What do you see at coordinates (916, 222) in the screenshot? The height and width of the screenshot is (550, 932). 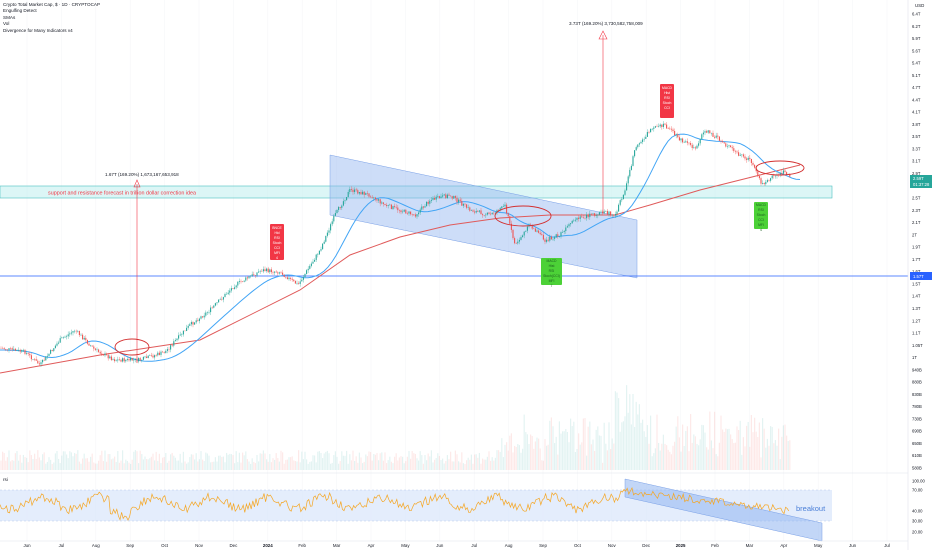 I see `price-tick-label: 2.1T` at bounding box center [916, 222].